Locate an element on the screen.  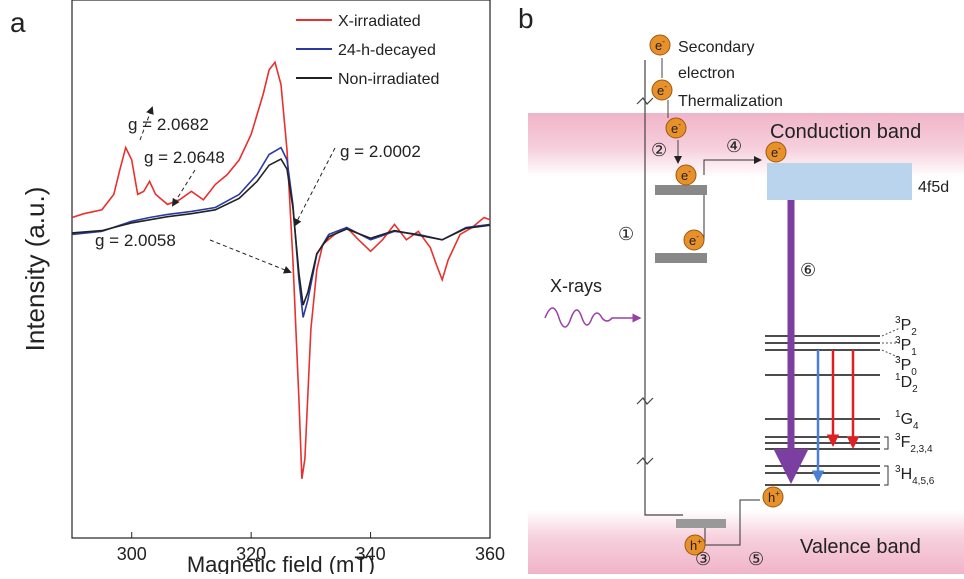
x-tick-label: 320 is located at coordinates (251, 554).